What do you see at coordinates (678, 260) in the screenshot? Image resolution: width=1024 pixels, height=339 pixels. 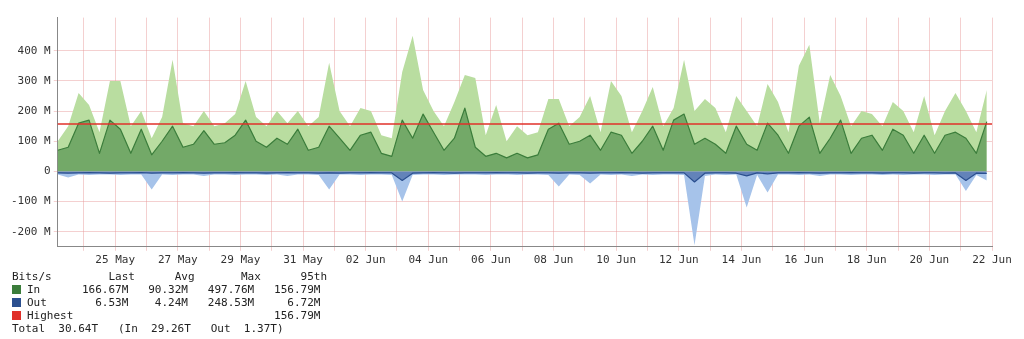 I see `x-tick-label: 12 Jun` at bounding box center [678, 260].